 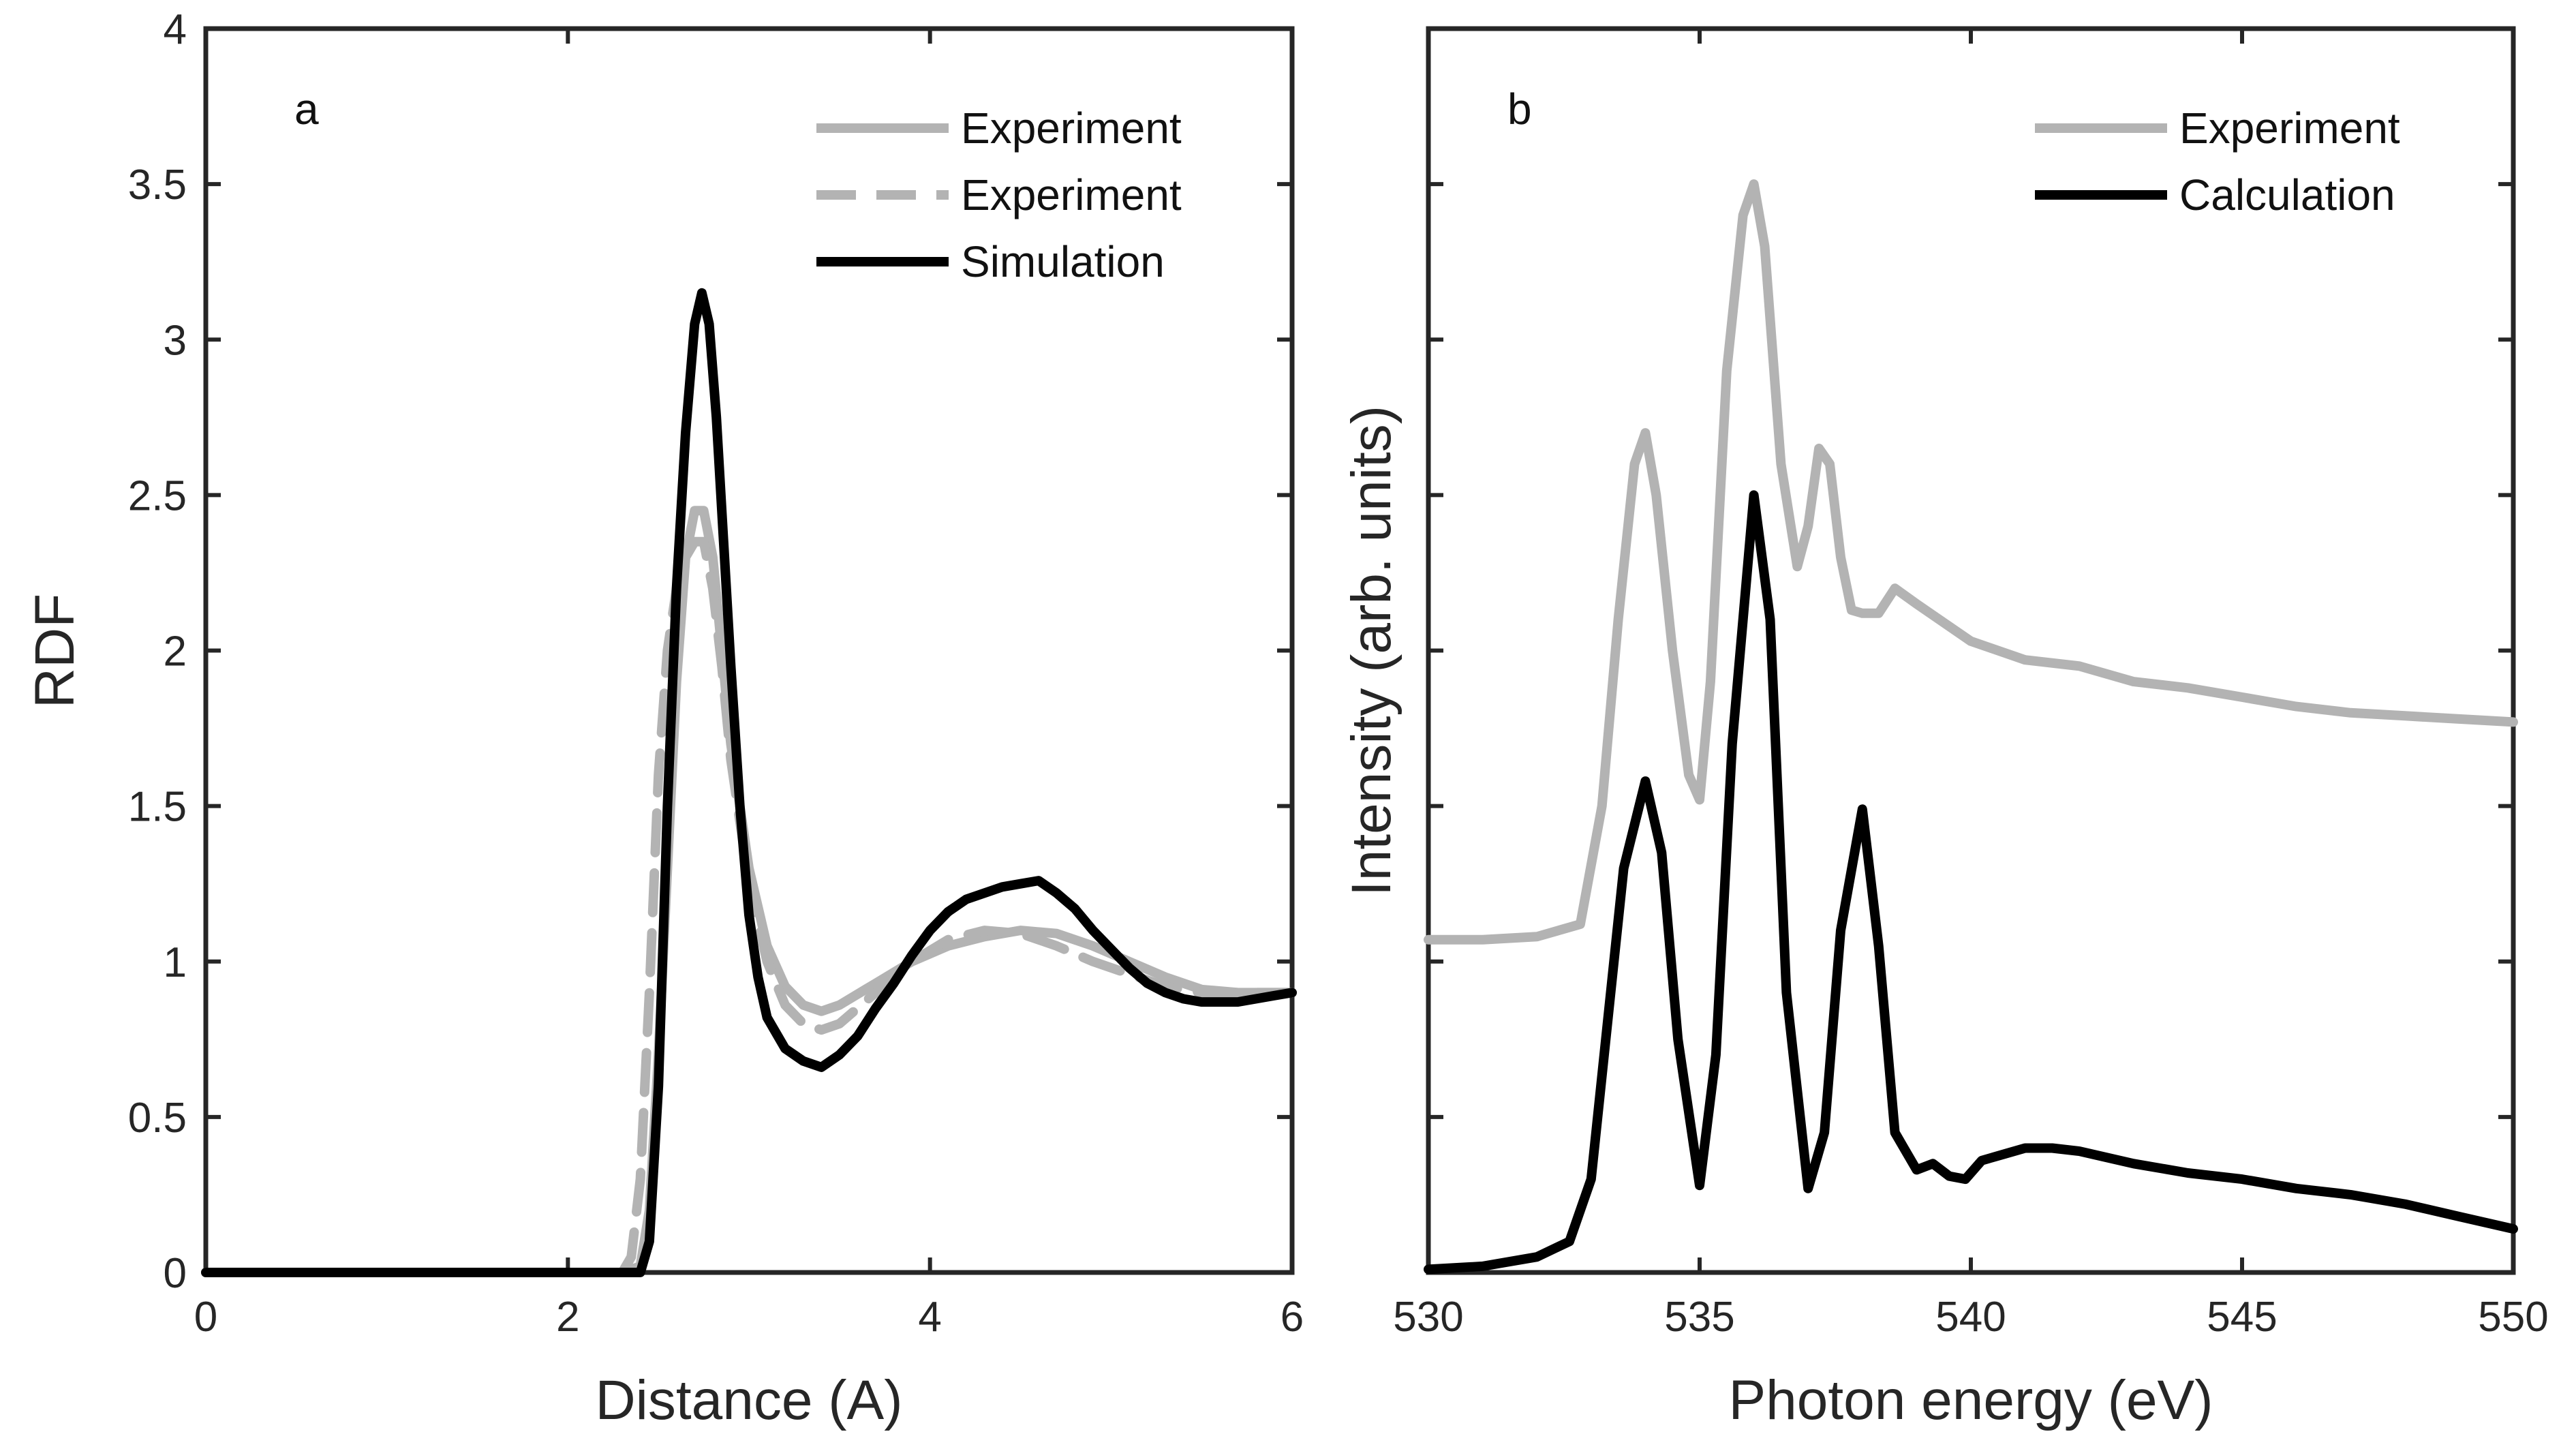 I want to click on panel-a-xtick-label: 0, so click(x=205, y=1317).